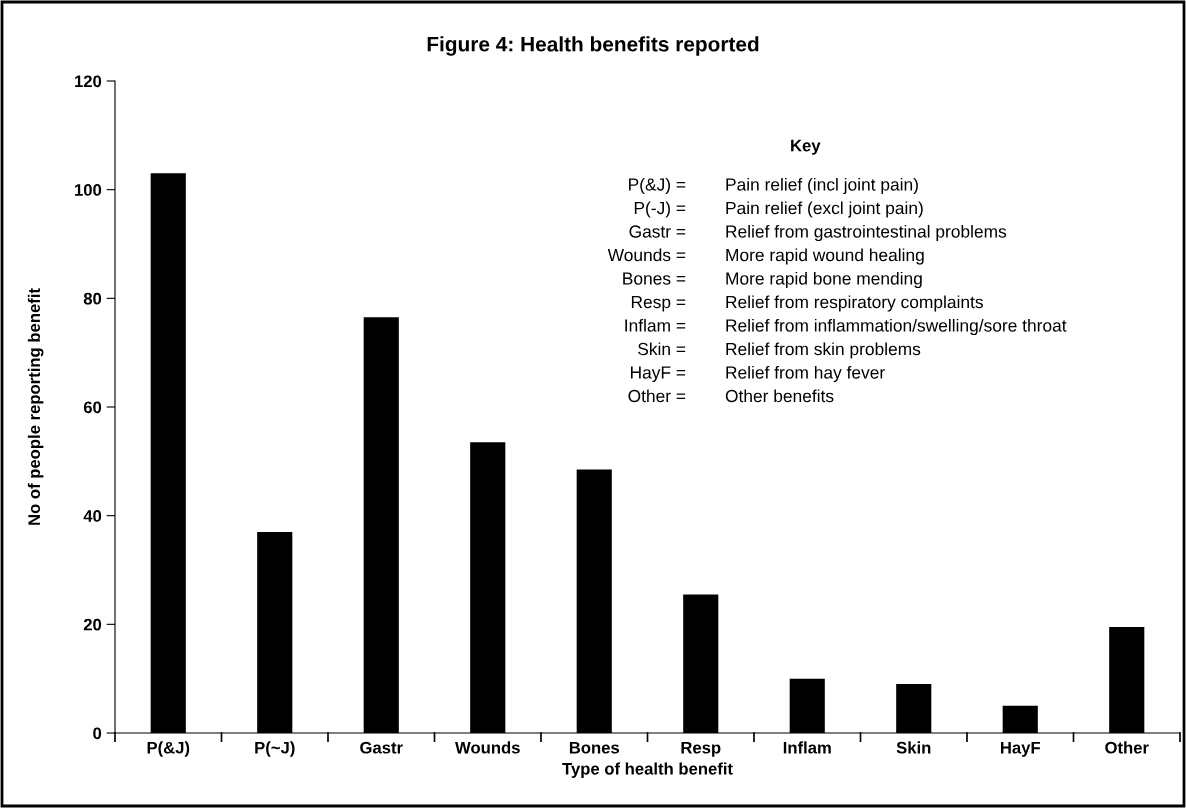 Image resolution: width=1186 pixels, height=808 pixels. I want to click on annotation: P(-J) =, so click(660, 209).